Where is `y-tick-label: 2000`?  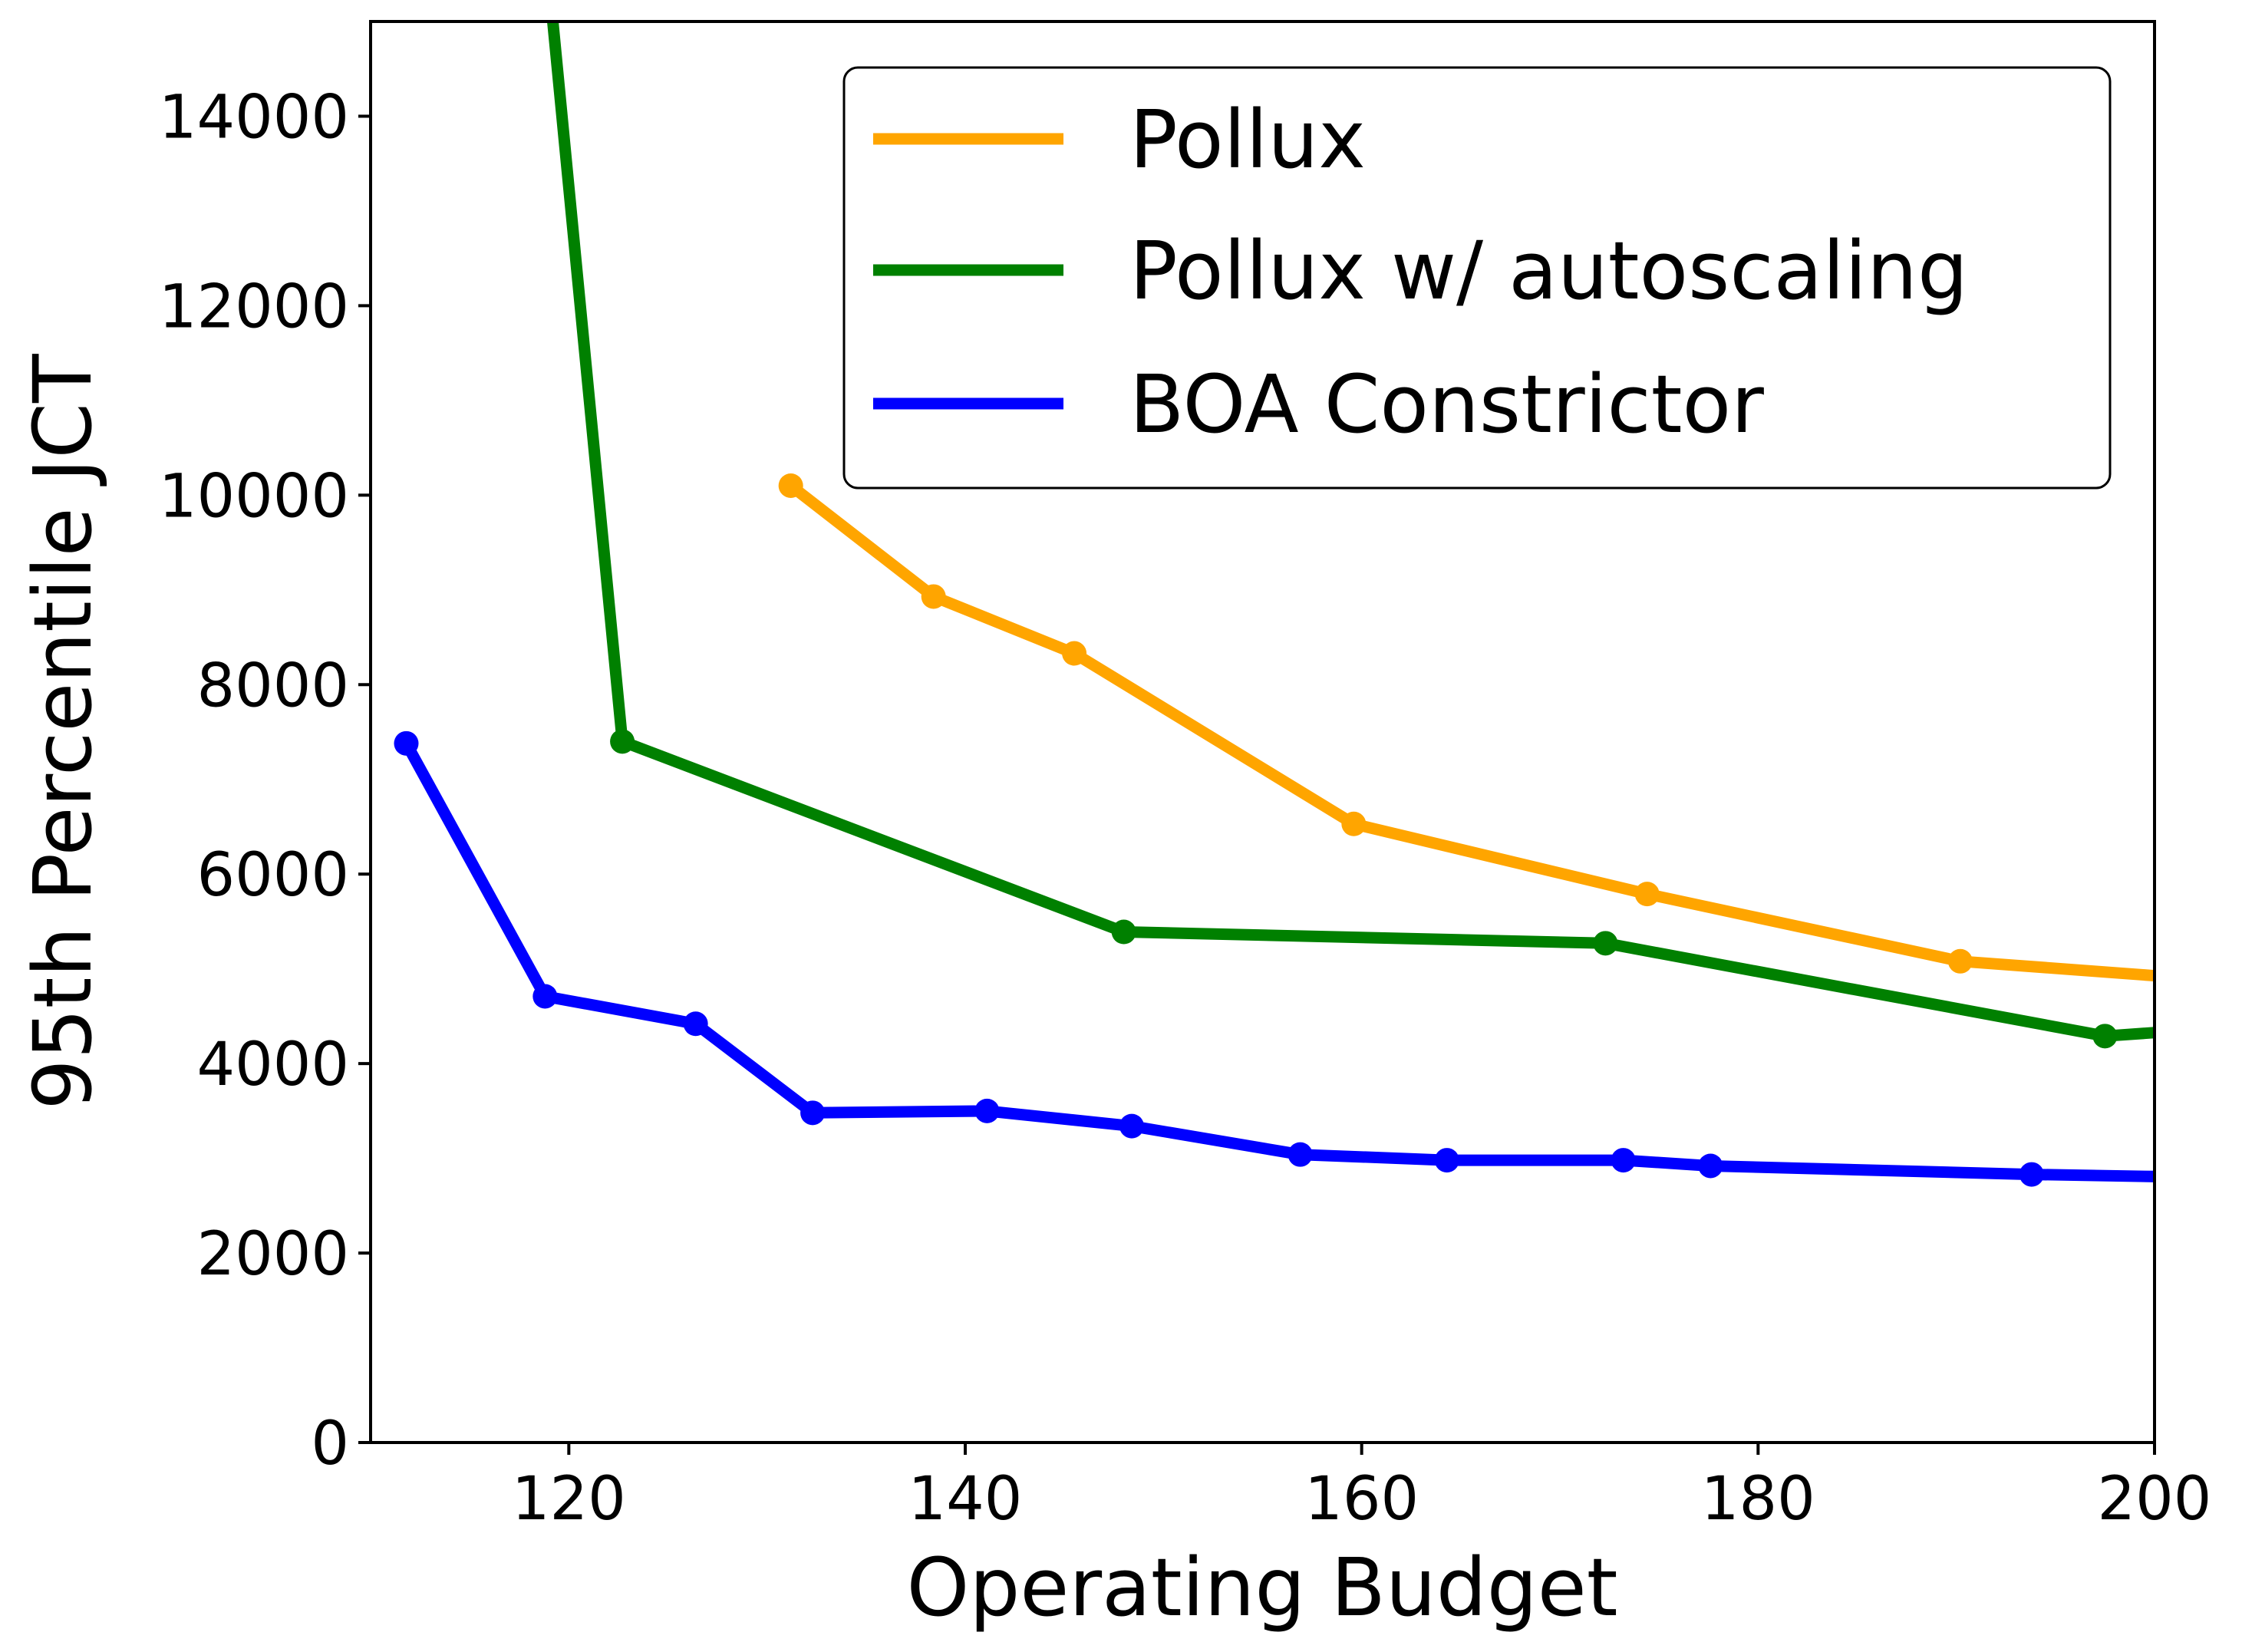
y-tick-label: 2000 is located at coordinates (272, 1254).